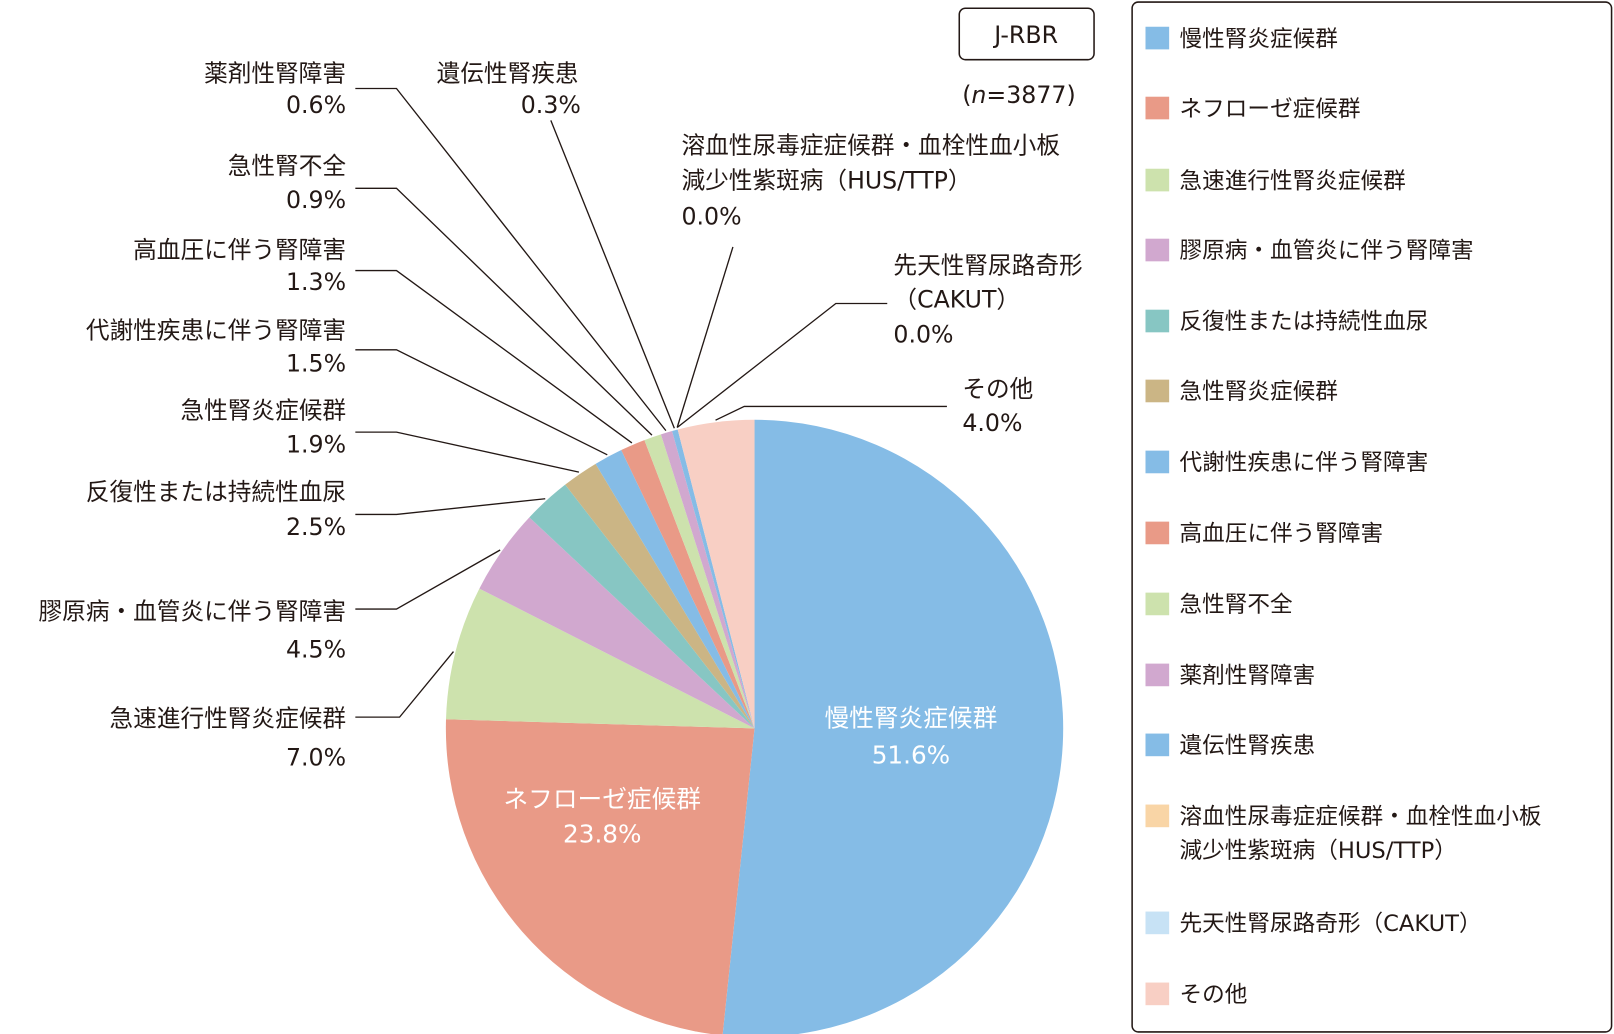 The height and width of the screenshot is (1034, 1614). What do you see at coordinates (316, 649) in the screenshot?
I see `outer-value-collagen: 4.5%` at bounding box center [316, 649].